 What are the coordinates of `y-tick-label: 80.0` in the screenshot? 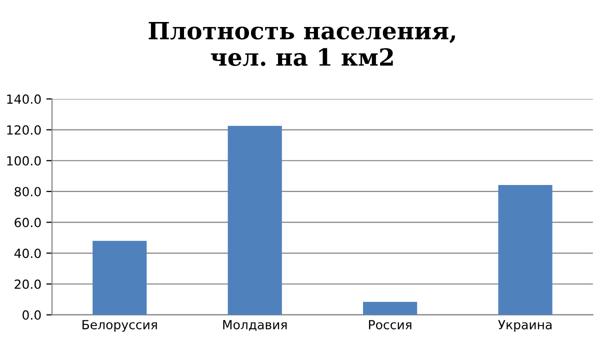 It's located at (27, 191).